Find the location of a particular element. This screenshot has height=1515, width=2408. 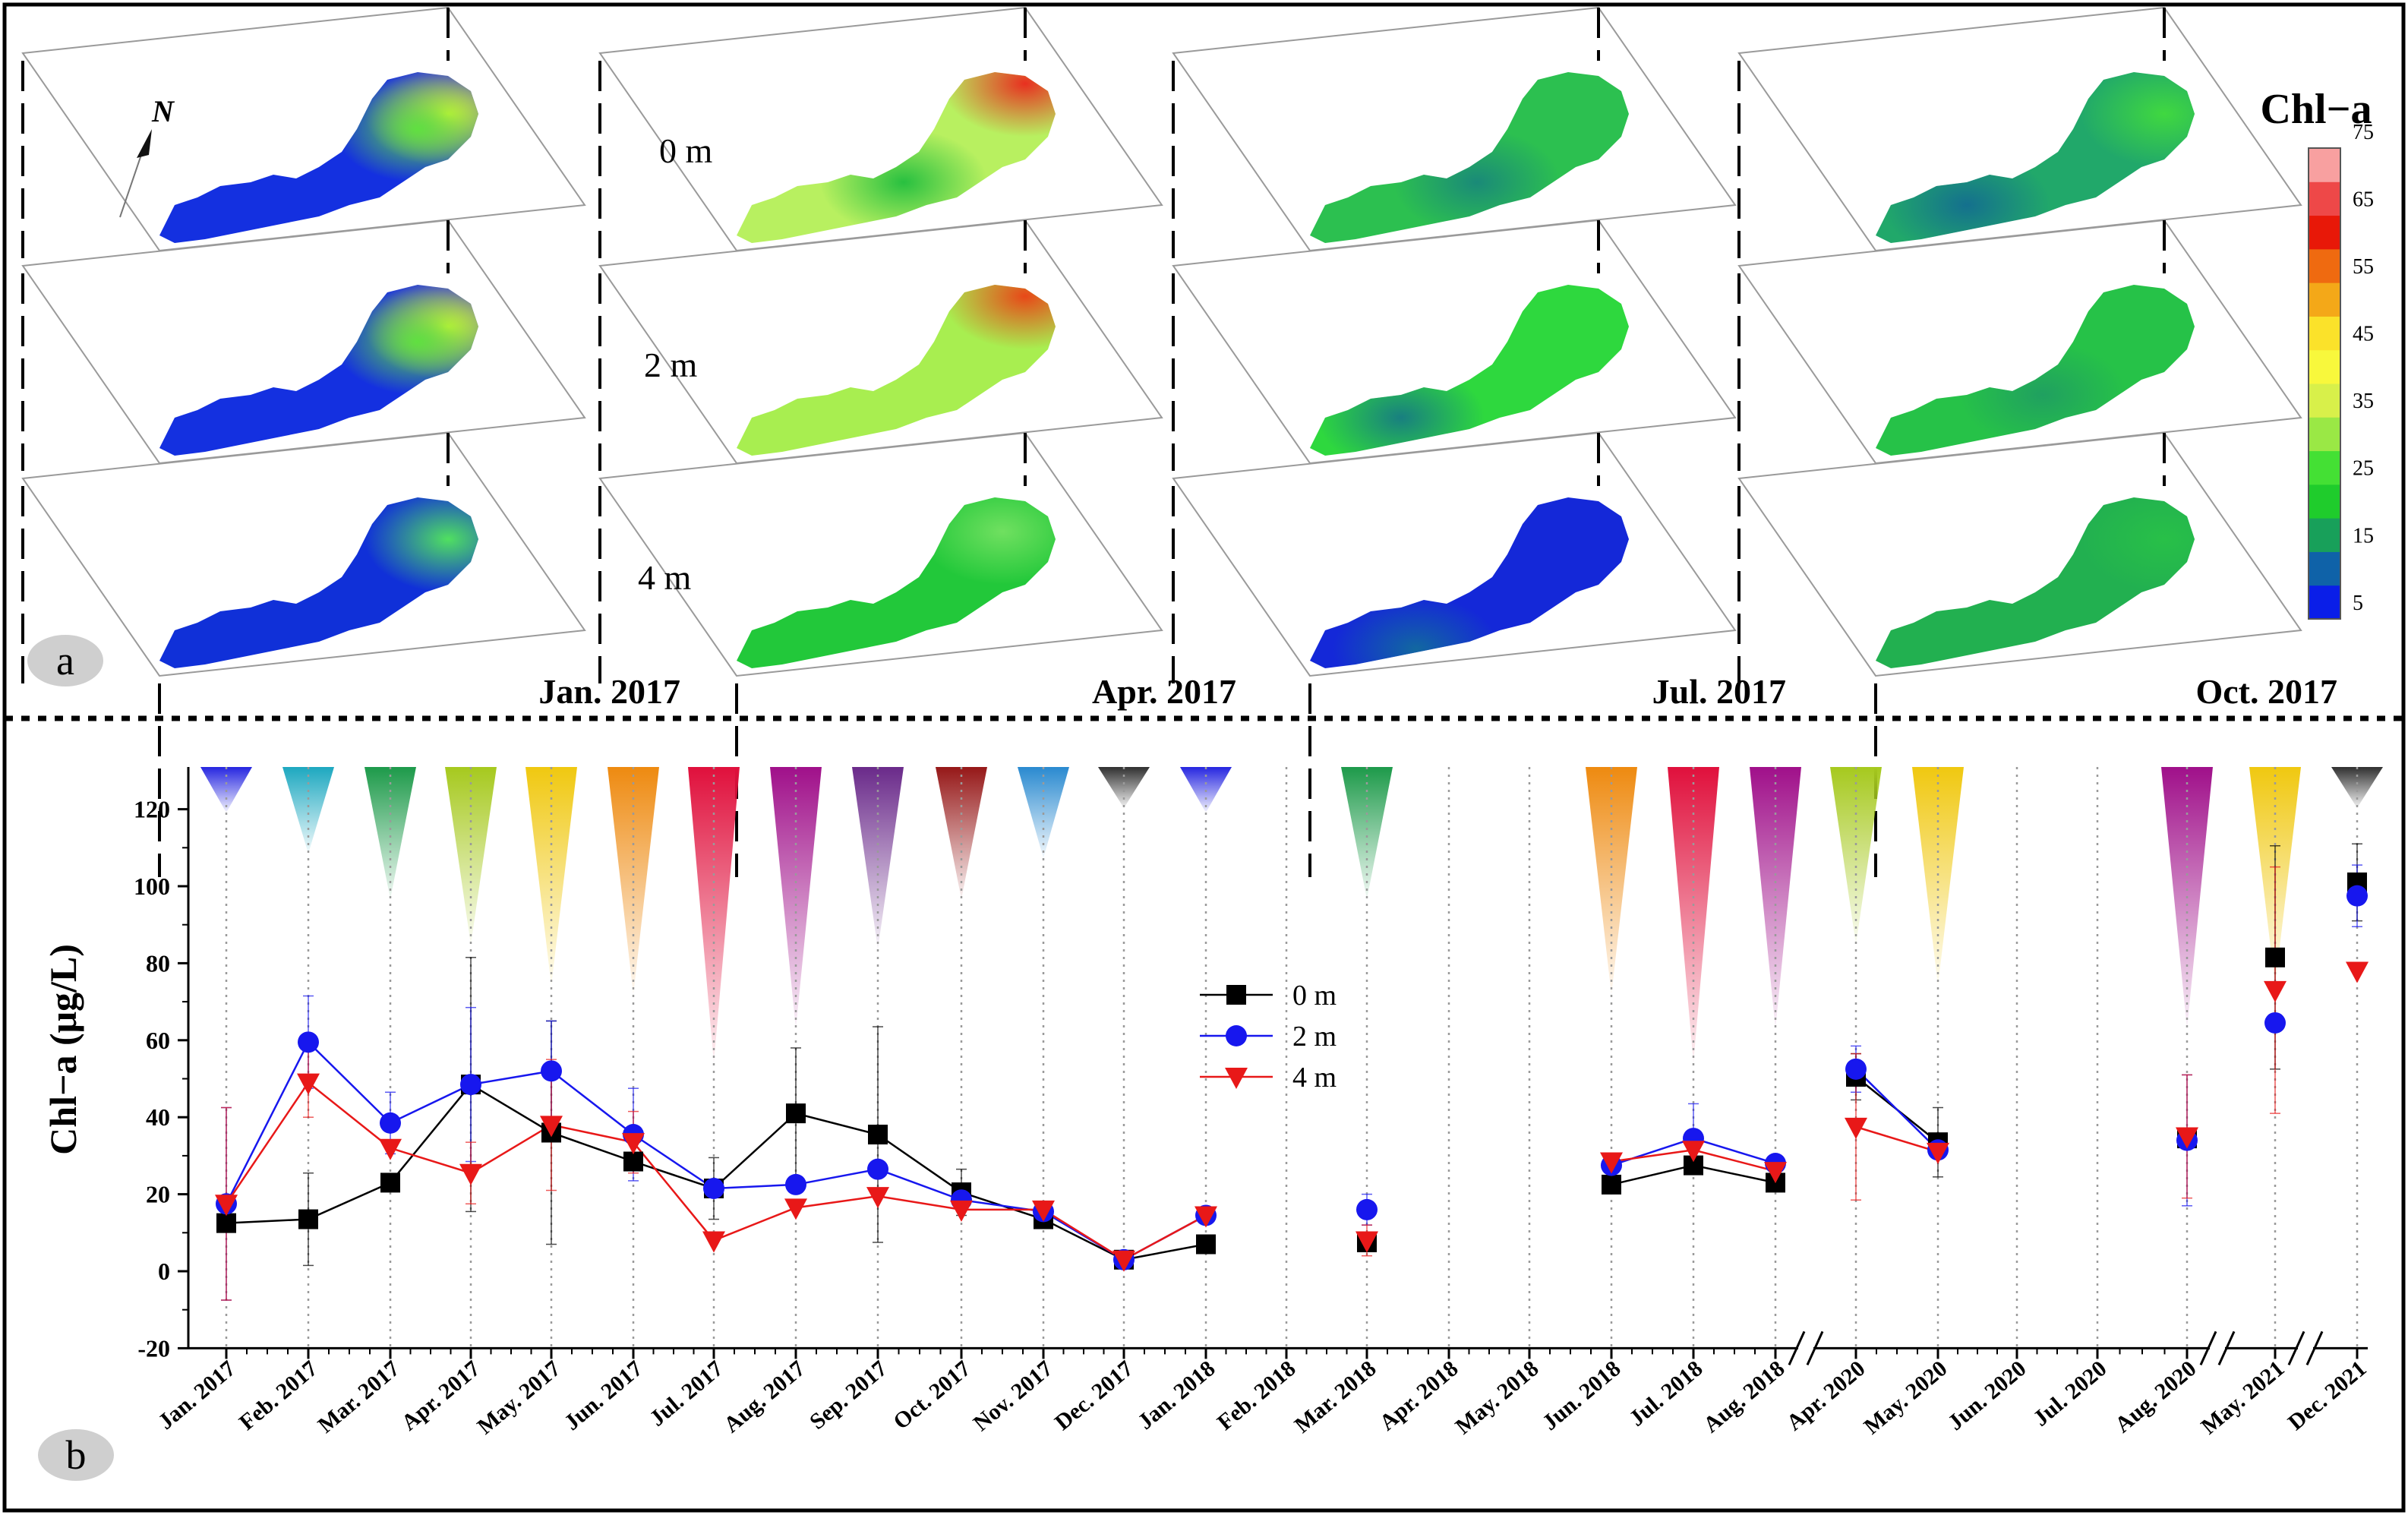

x-tick-label: Sep. 2017 is located at coordinates (848, 1395).